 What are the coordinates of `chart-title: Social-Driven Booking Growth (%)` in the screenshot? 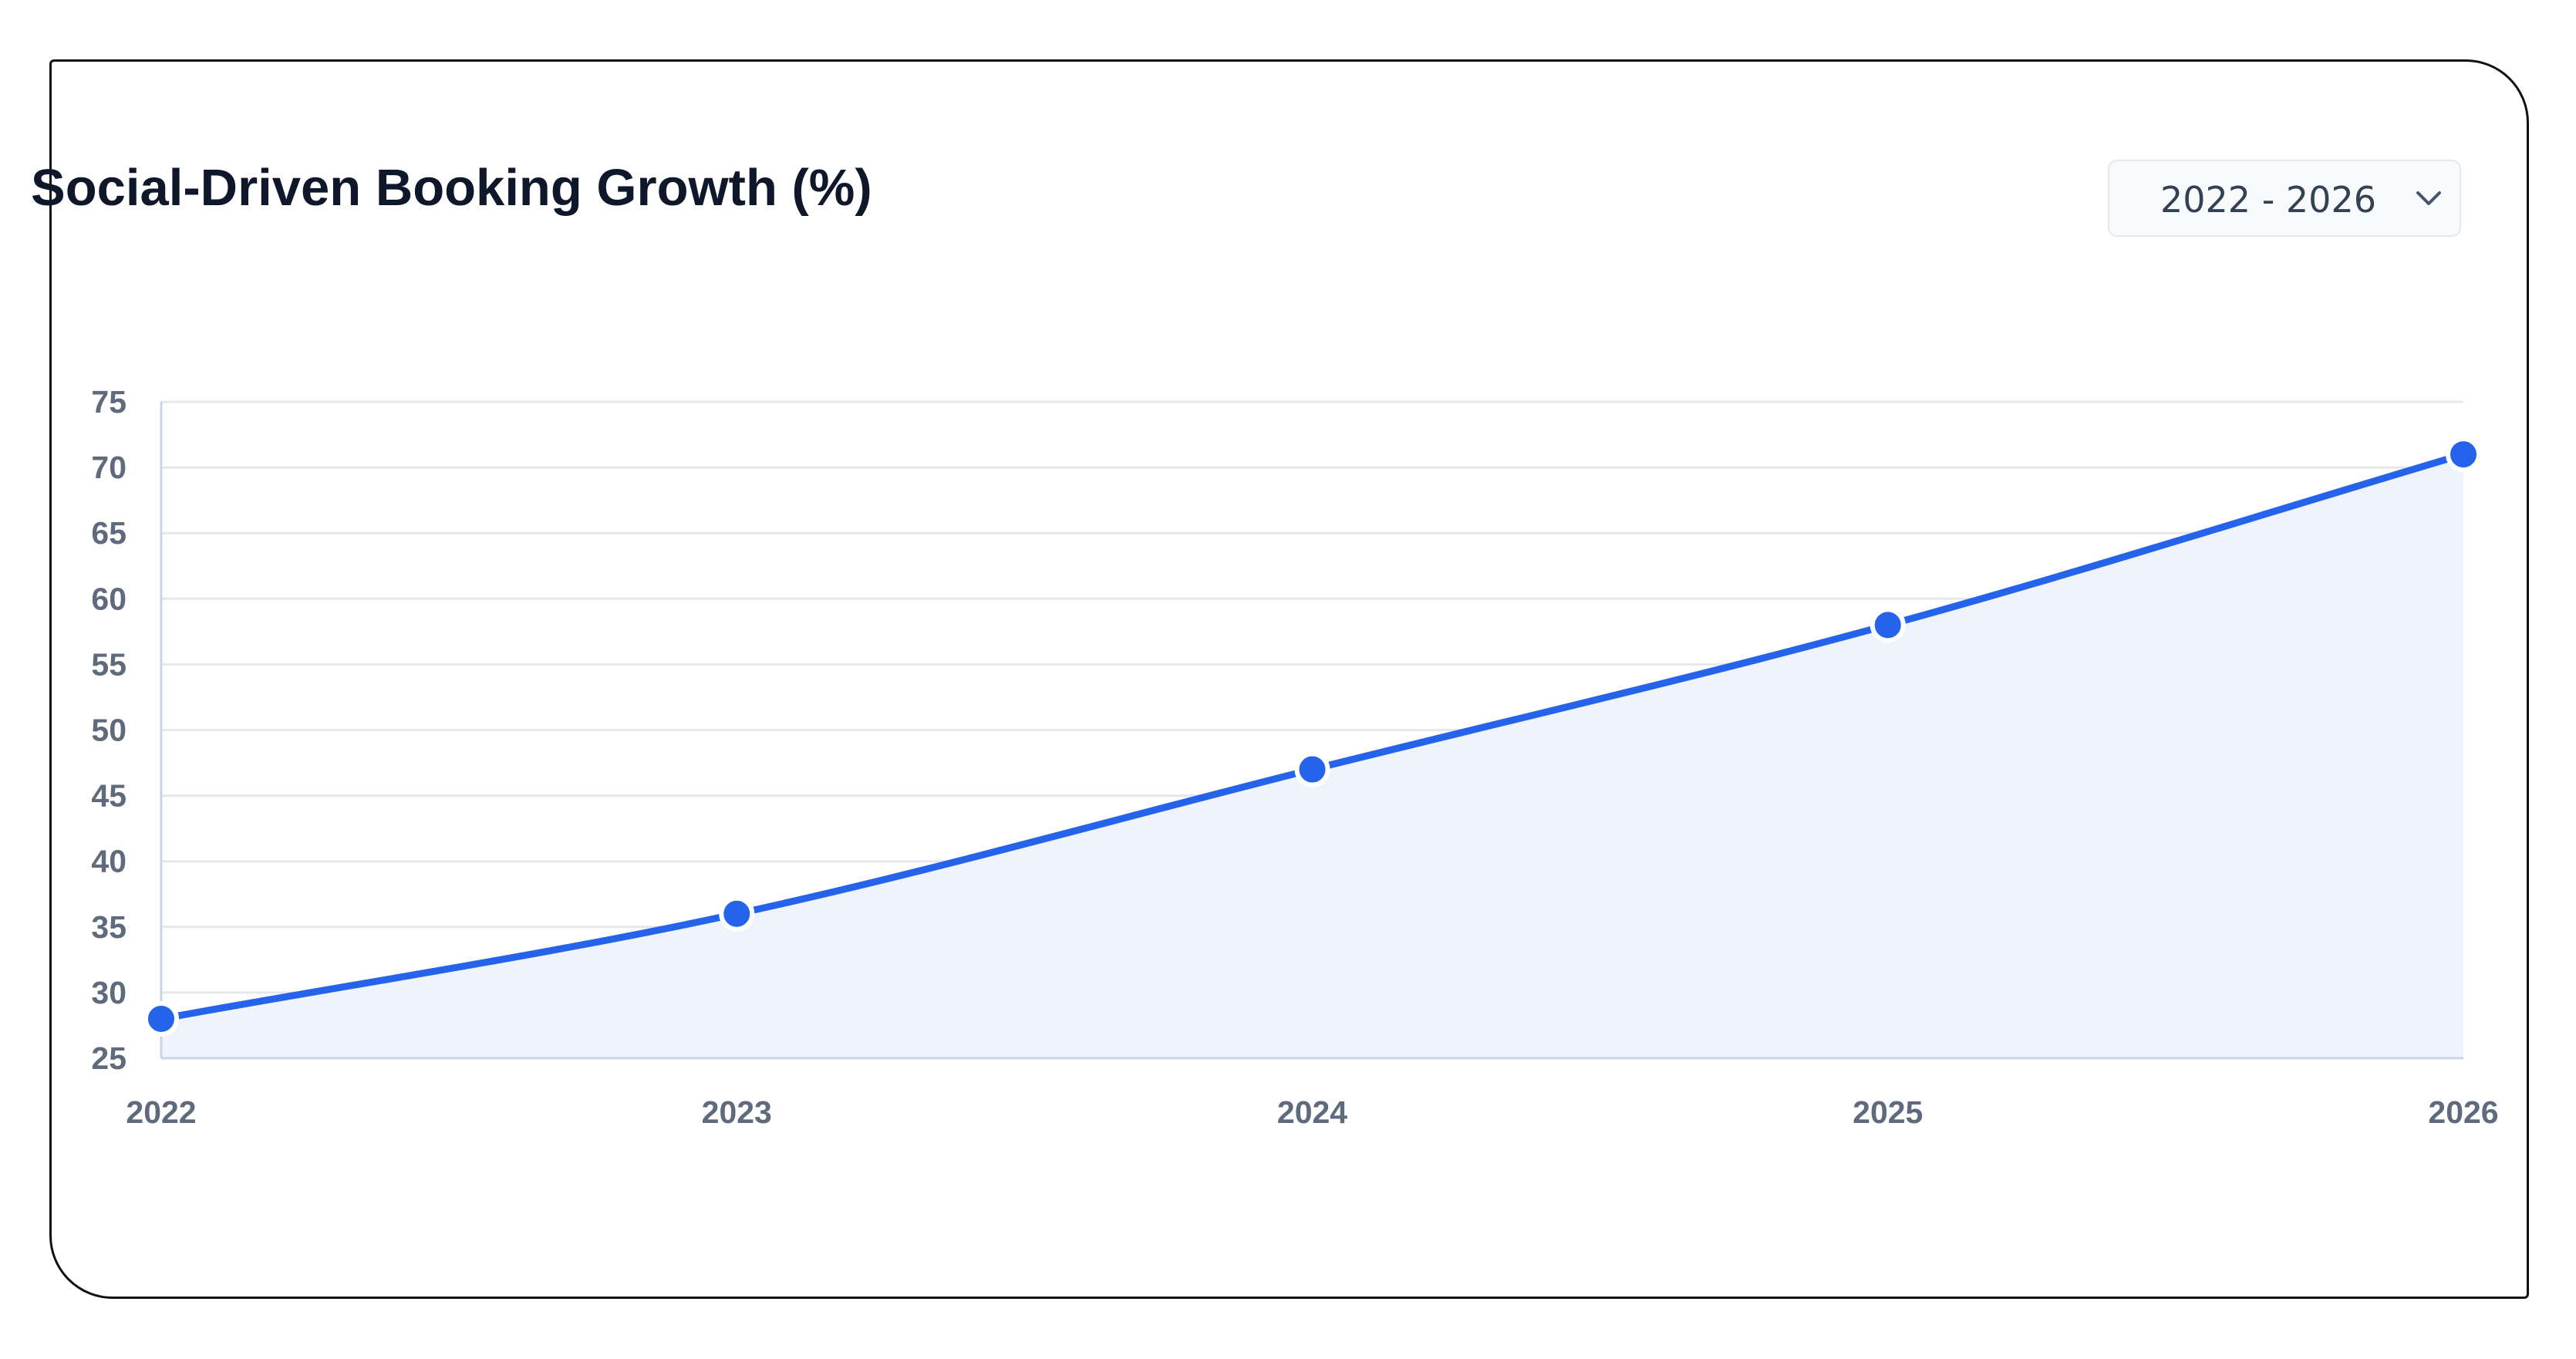 It's located at (451, 188).